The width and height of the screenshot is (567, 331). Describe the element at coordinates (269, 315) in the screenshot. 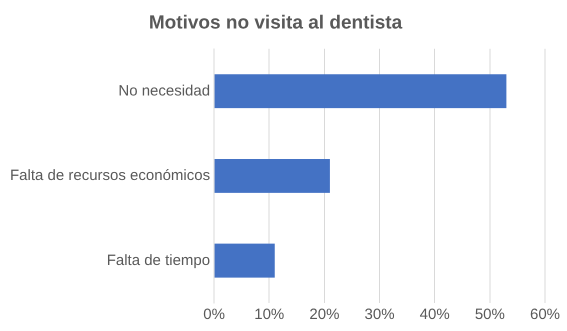

I see `x-tick-label: 10%` at that location.